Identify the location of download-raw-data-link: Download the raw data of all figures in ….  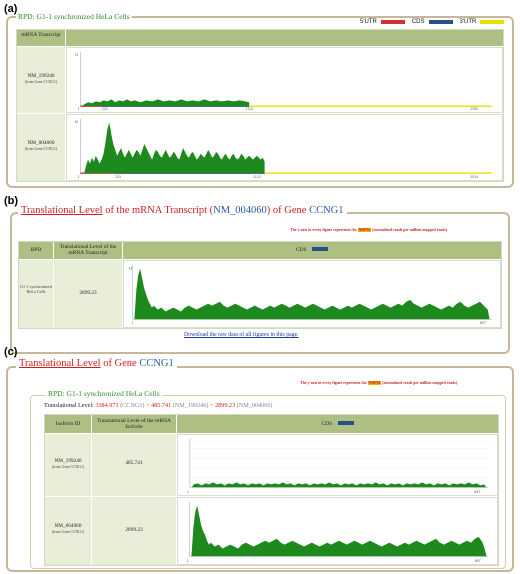
(241, 335).